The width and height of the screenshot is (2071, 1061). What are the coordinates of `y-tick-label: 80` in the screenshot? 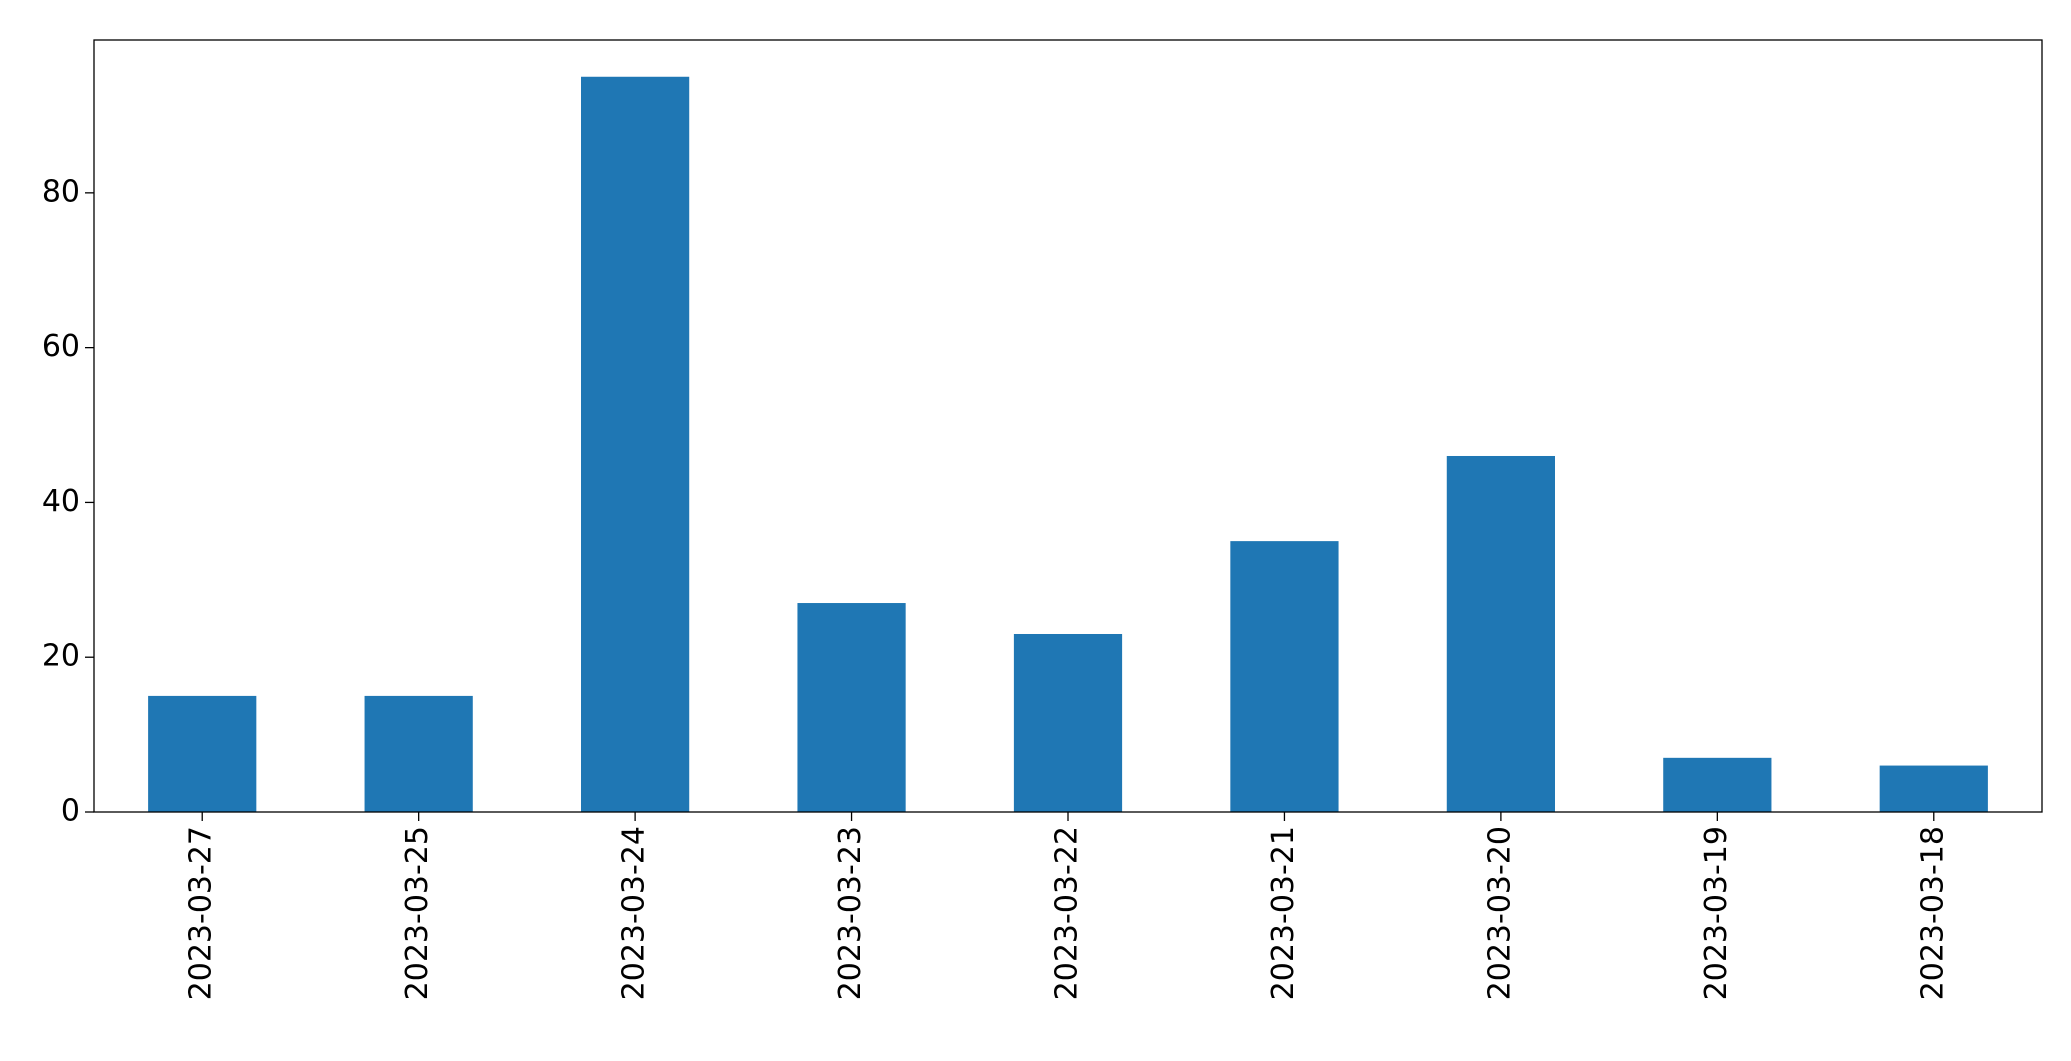 It's located at (61, 191).